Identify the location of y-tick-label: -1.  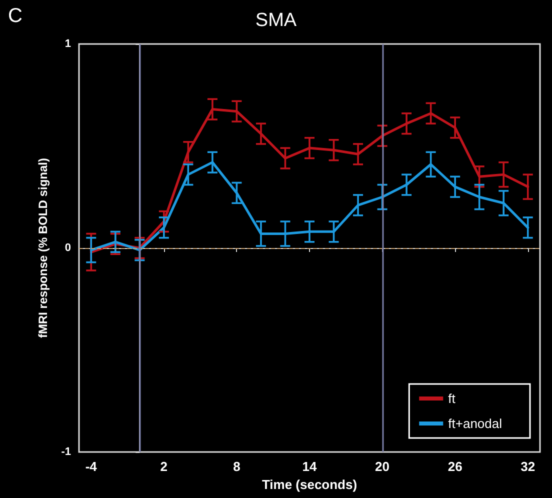
(66, 452).